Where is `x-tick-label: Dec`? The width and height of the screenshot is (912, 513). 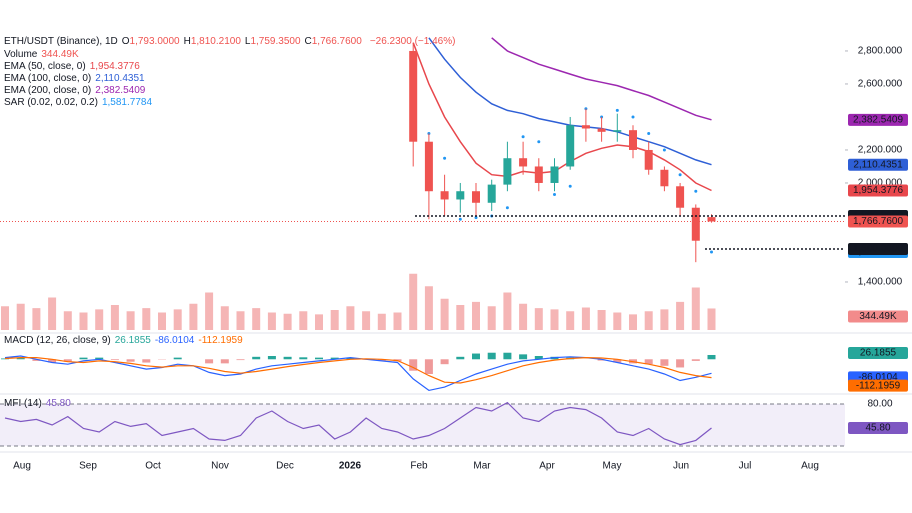
x-tick-label: Dec is located at coordinates (285, 466).